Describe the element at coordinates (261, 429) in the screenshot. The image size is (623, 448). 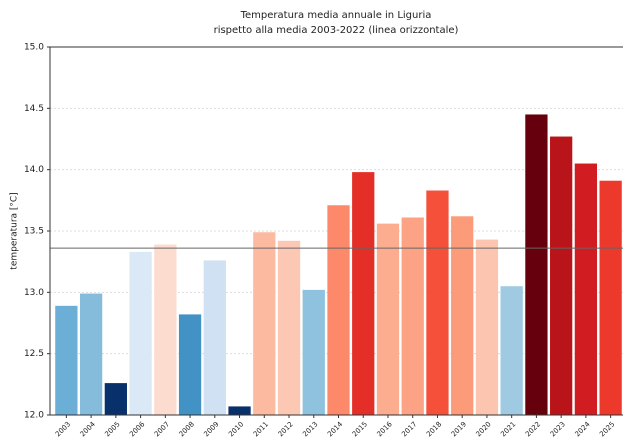
I see `x-tick-label: 2011` at that location.